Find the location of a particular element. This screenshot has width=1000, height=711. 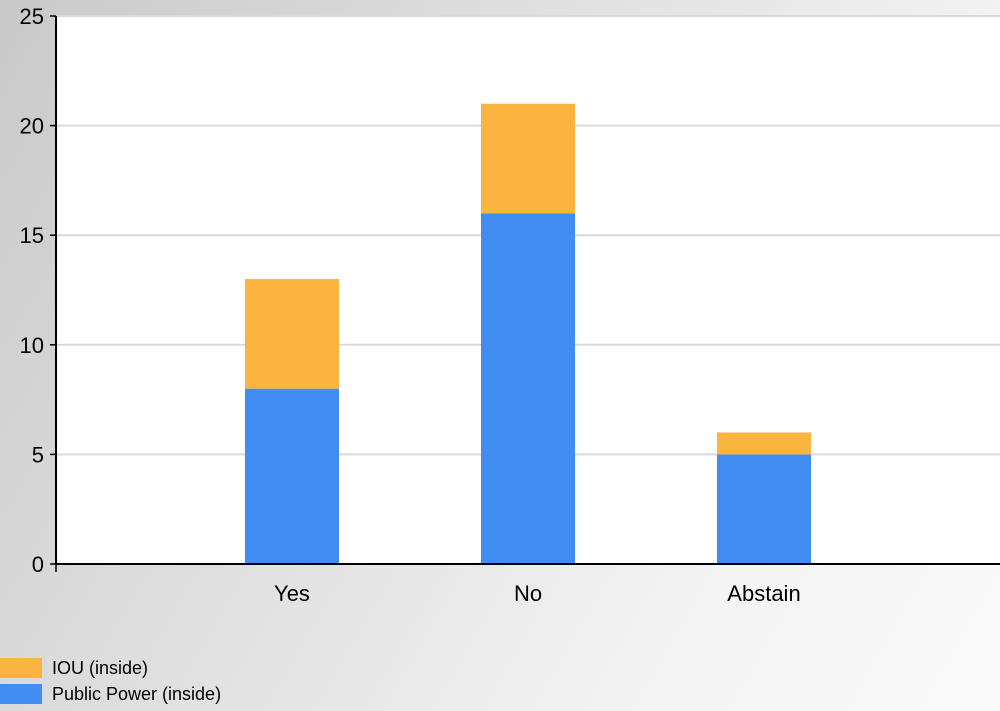

x-tick-label: No is located at coordinates (528, 593).